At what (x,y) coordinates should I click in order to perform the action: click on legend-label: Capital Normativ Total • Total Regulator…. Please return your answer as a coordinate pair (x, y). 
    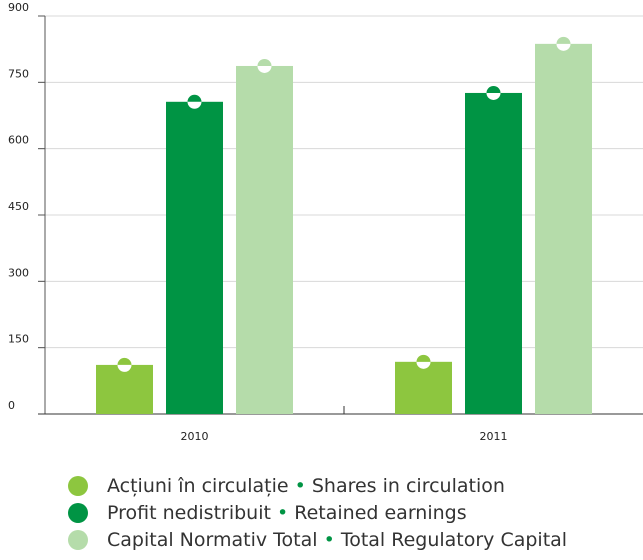
    Looking at the image, I should click on (337, 540).